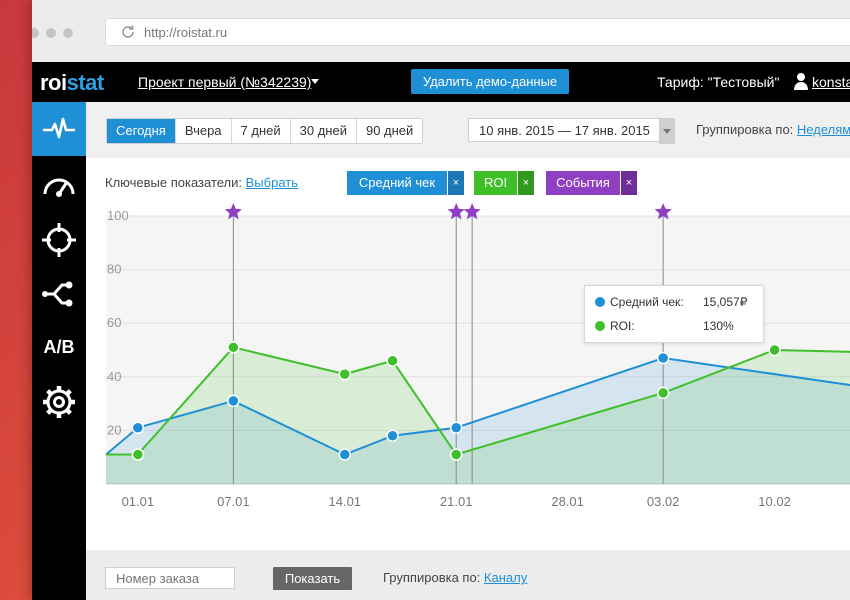 The width and height of the screenshot is (850, 600). Describe the element at coordinates (456, 501) in the screenshot. I see `x-tick-label: 21.01` at that location.